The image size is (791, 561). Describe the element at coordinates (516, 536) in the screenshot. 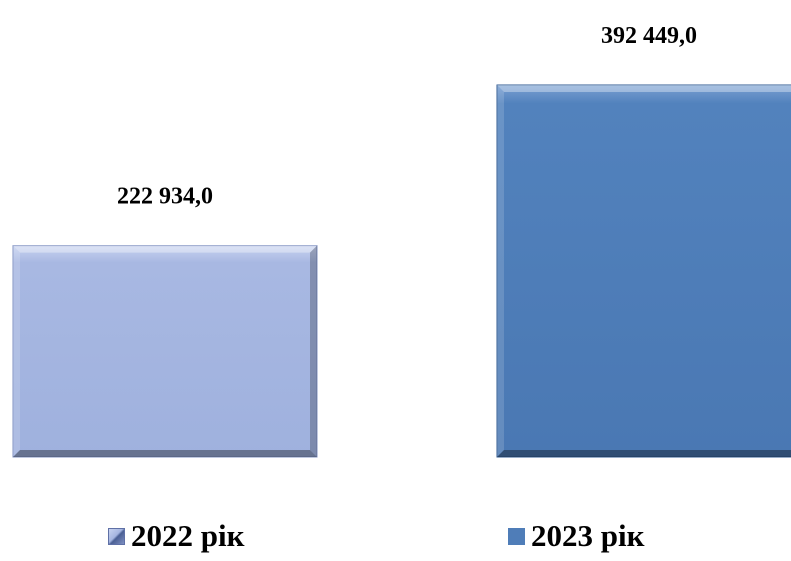

I see `legend-swatch-2023` at that location.